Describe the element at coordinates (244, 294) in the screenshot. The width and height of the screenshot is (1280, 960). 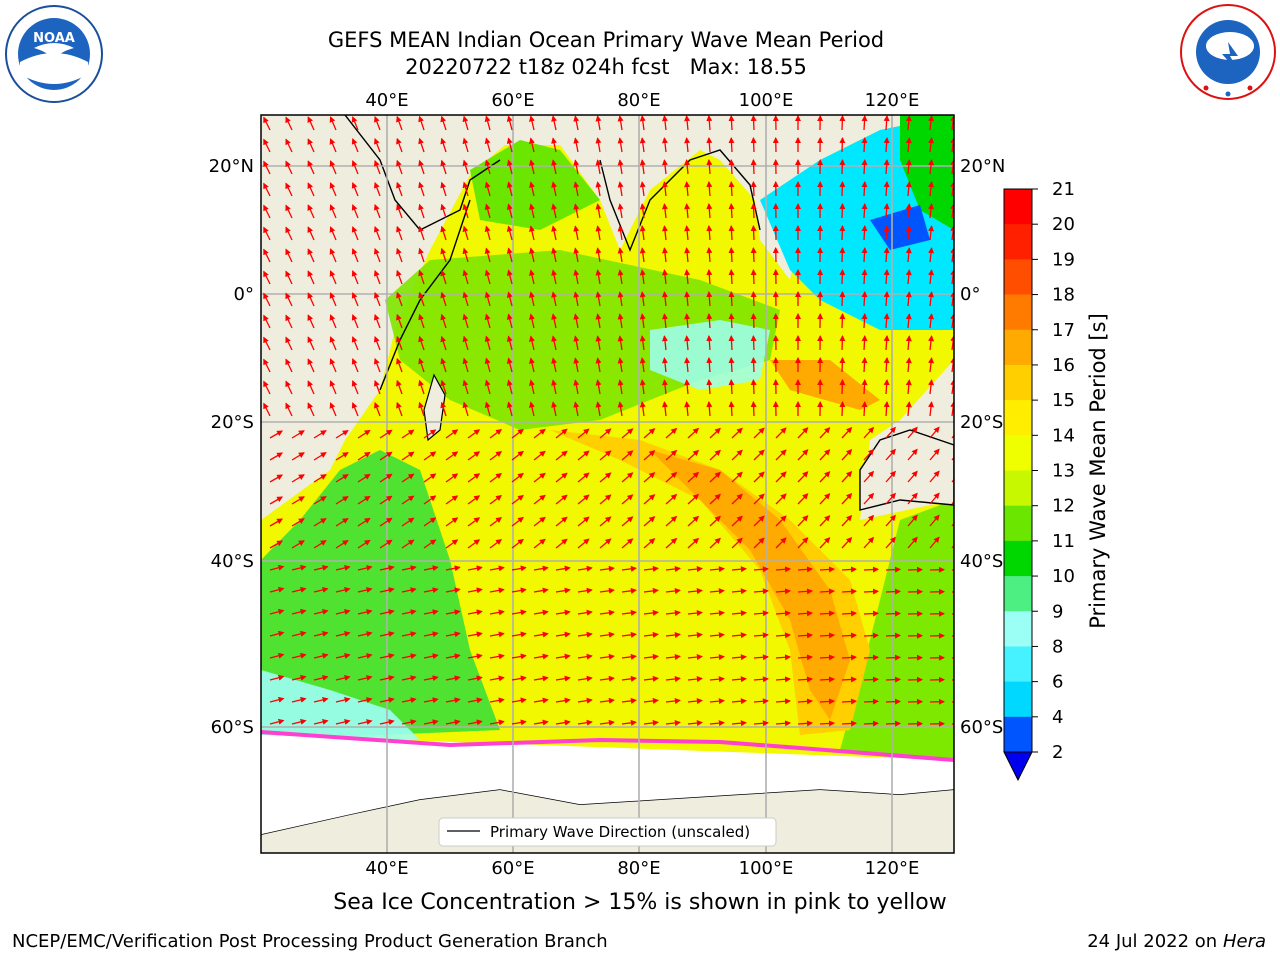
I see `lat-tick-left: 0°` at that location.